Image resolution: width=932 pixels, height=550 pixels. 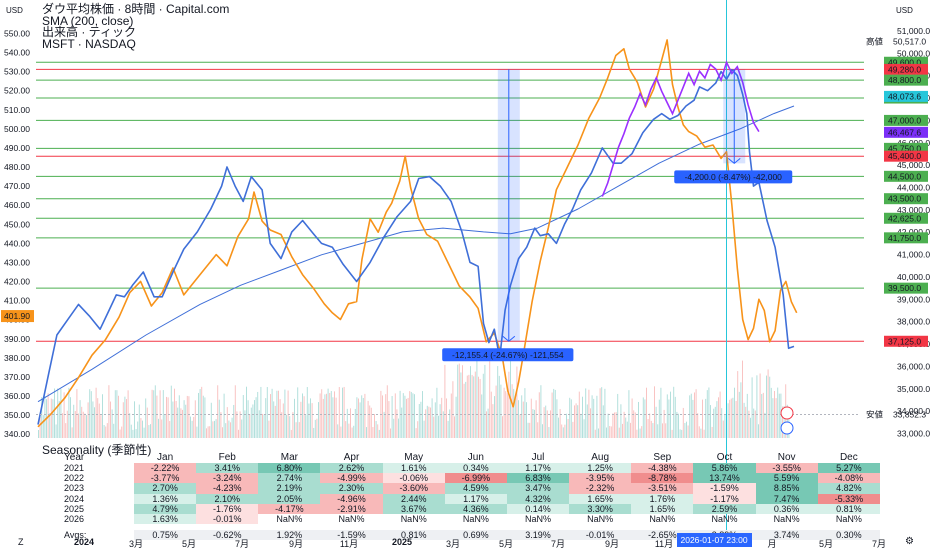 What do you see at coordinates (21, 542) in the screenshot?
I see `zoom-icon: Z` at bounding box center [21, 542].